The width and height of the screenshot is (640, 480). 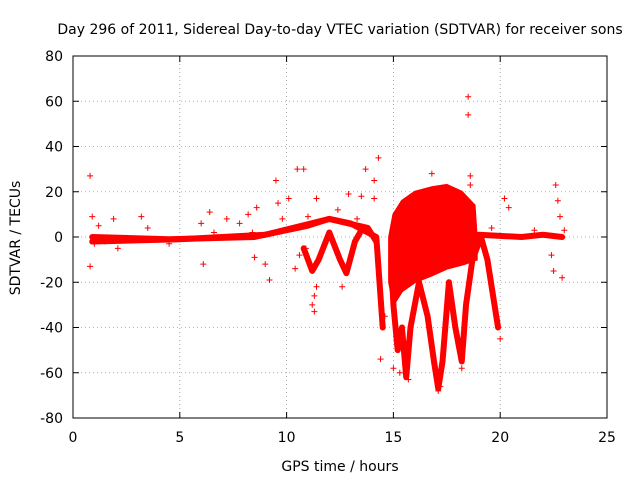 What do you see at coordinates (607, 438) in the screenshot?
I see `x-tick-label: 25` at bounding box center [607, 438].